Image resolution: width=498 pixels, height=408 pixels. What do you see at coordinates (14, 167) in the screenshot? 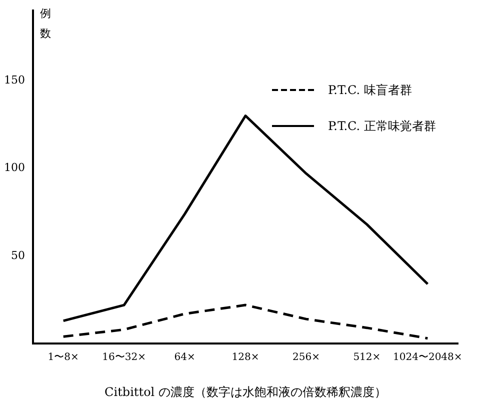
I see `y-tick-label: 100` at bounding box center [14, 167].